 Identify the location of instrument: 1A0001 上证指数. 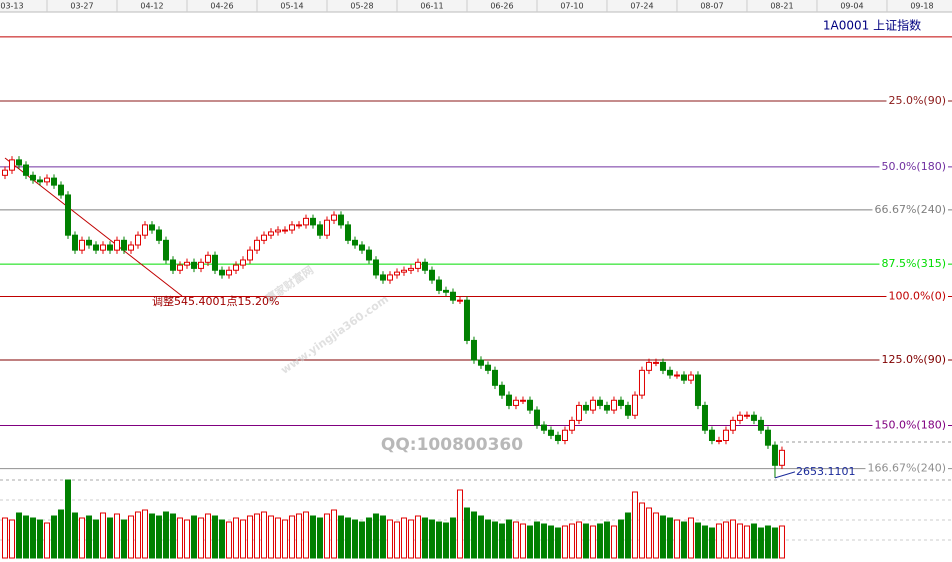
(872, 25).